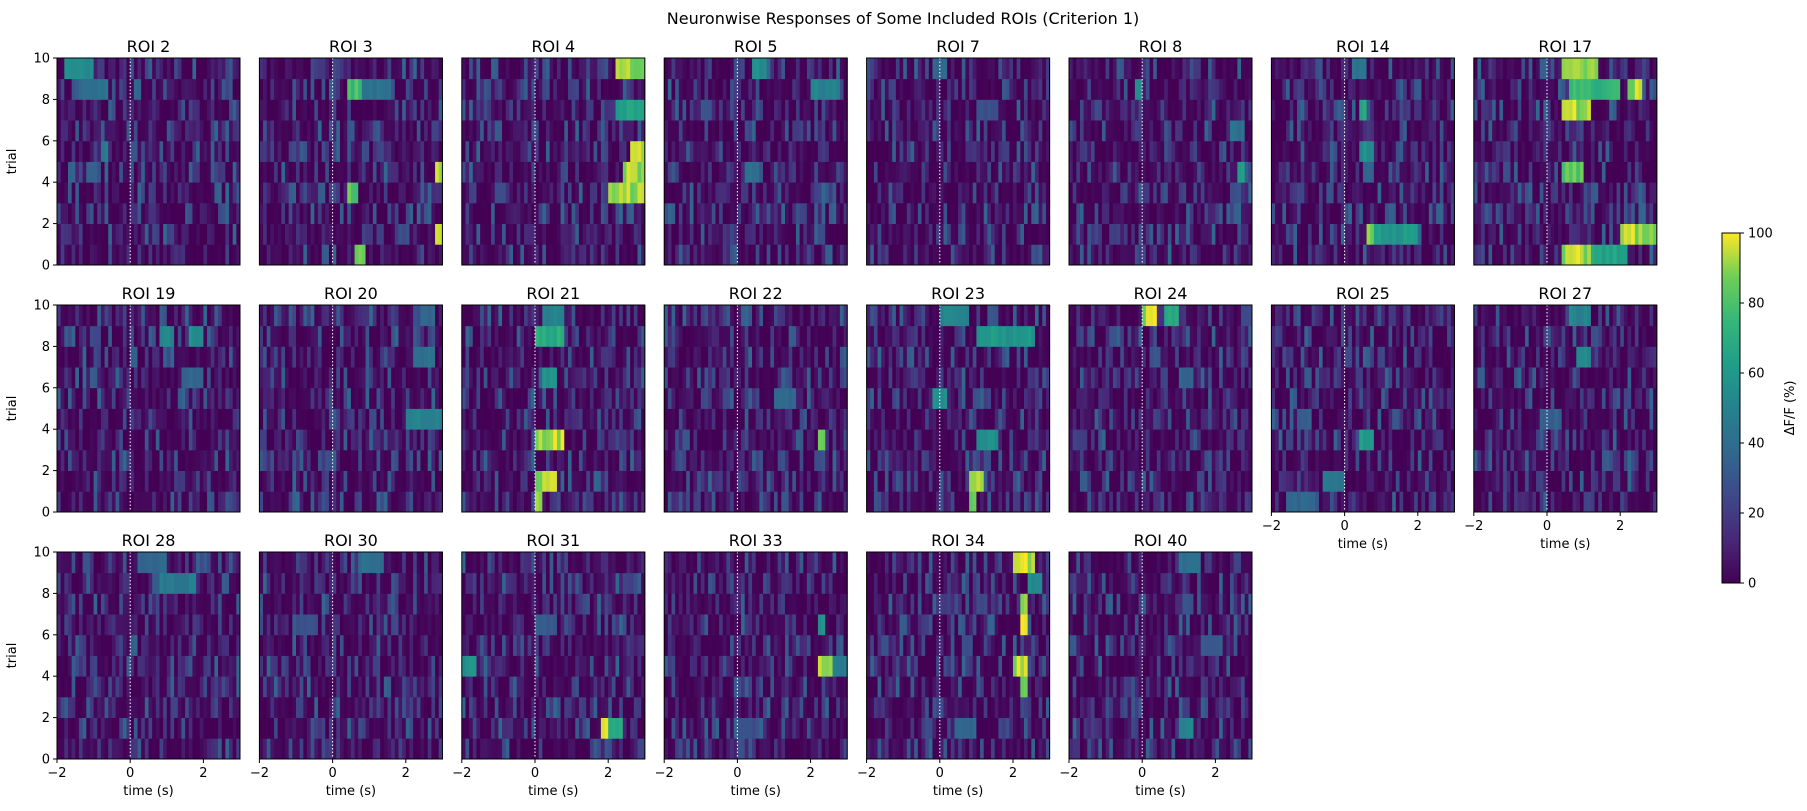  I want to click on y-tick-label: 4, so click(46, 430).